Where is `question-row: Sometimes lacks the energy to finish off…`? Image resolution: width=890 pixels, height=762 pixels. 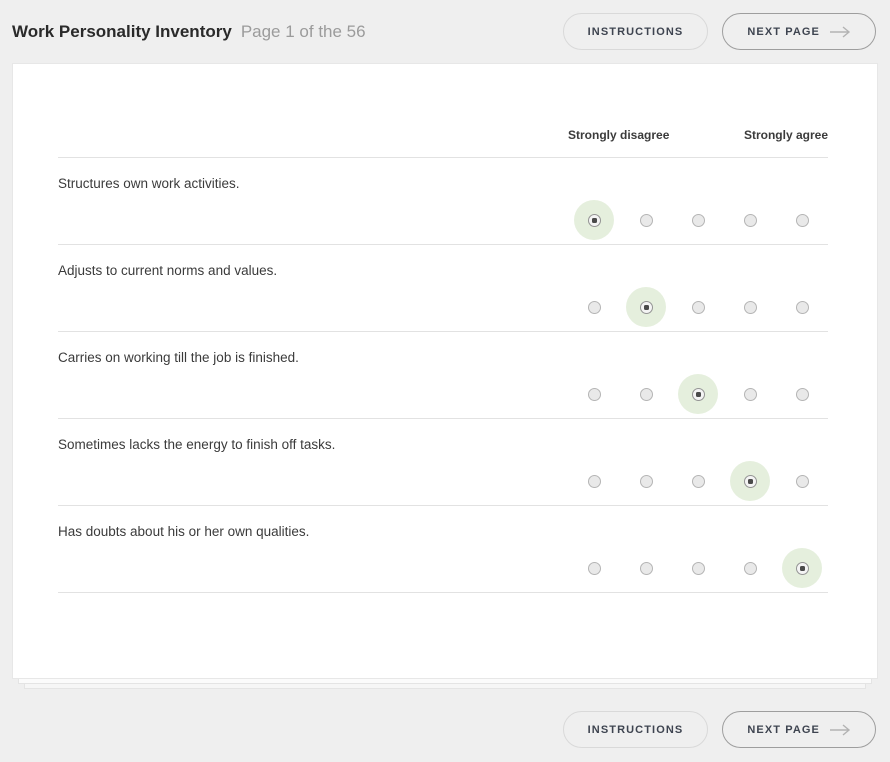
question-row: Sometimes lacks the energy to finish off… is located at coordinates (443, 462).